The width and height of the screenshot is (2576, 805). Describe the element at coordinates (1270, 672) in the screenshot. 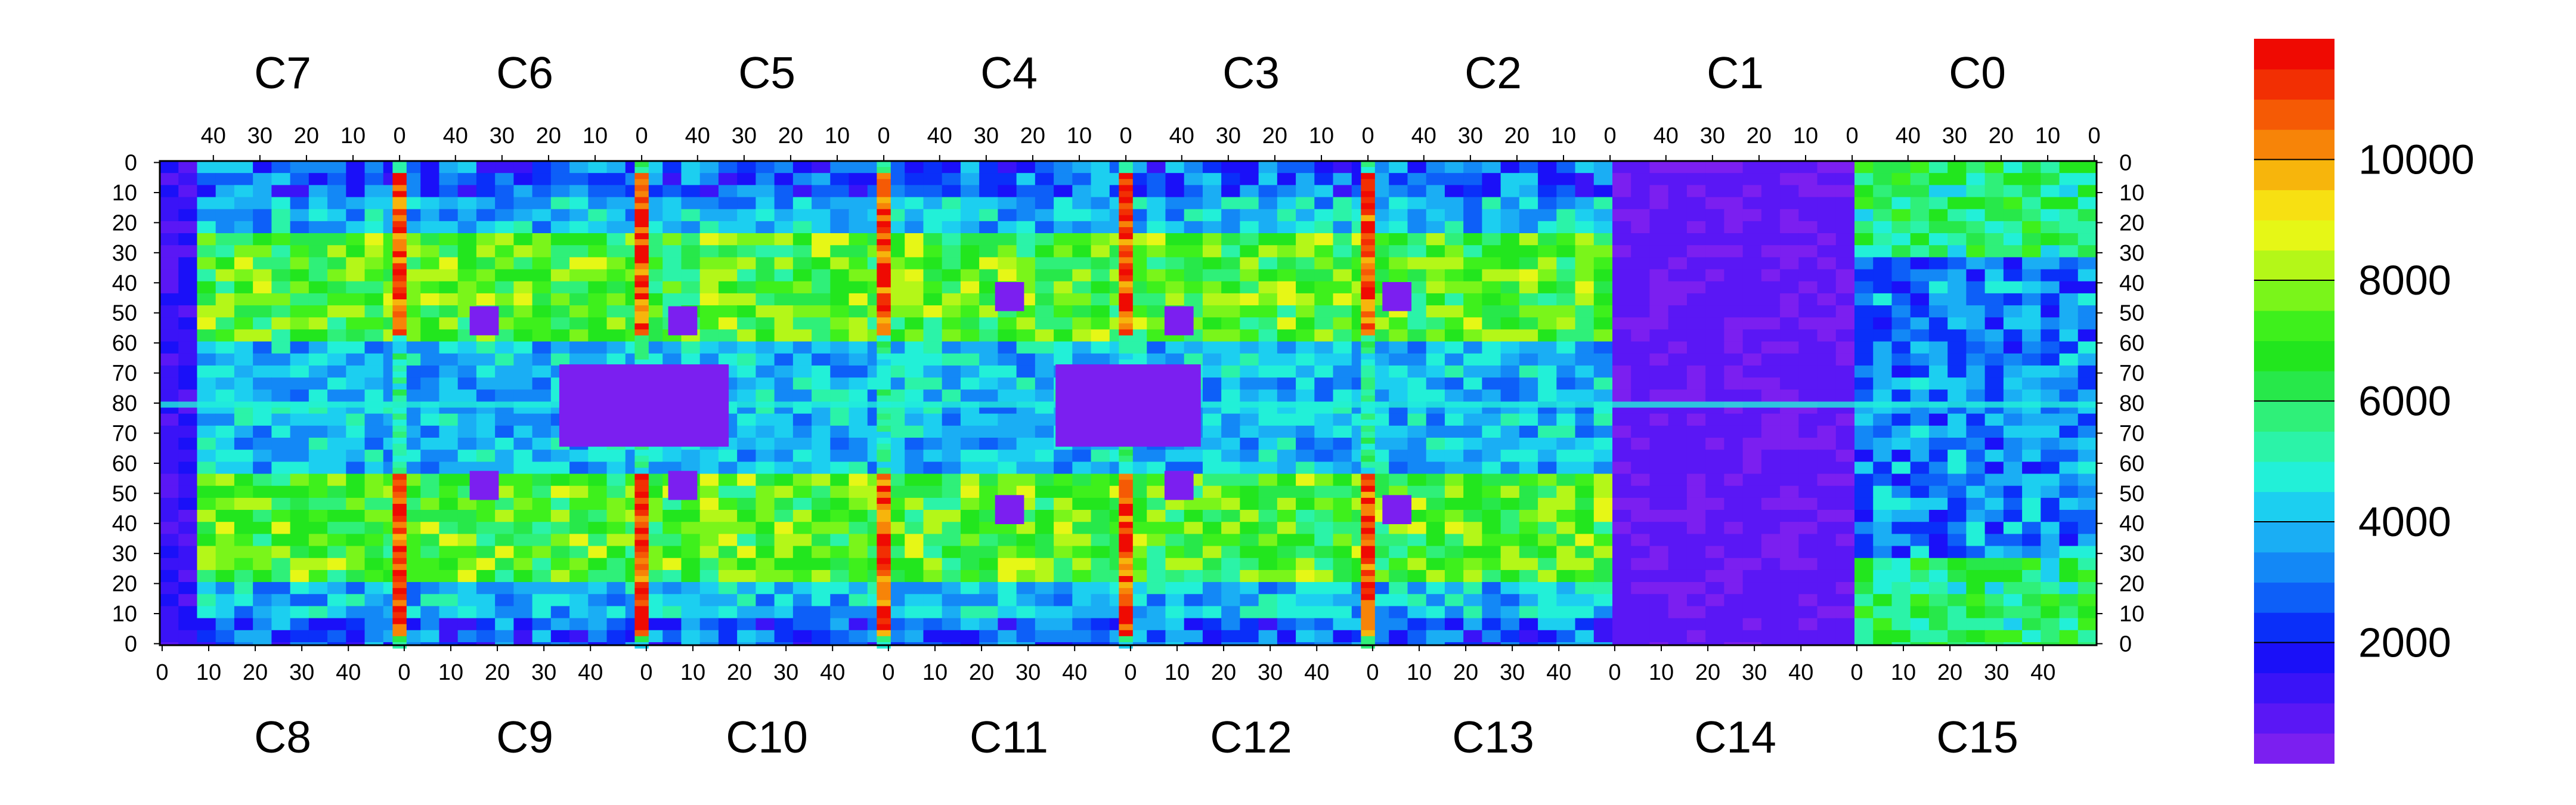

I see `bottom-x-tick-label: 30` at that location.